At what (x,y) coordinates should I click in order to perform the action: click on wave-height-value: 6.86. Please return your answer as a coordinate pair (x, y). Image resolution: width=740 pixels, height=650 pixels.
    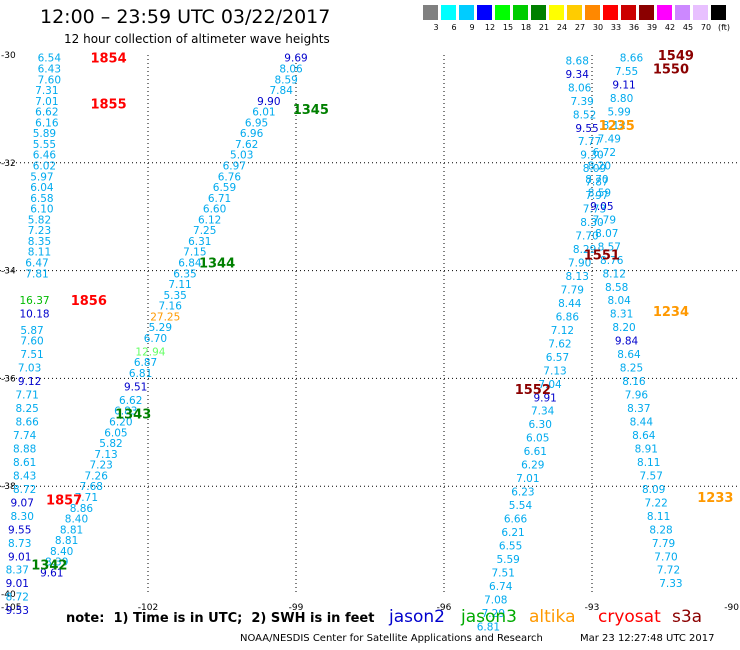
    Looking at the image, I should click on (568, 317).